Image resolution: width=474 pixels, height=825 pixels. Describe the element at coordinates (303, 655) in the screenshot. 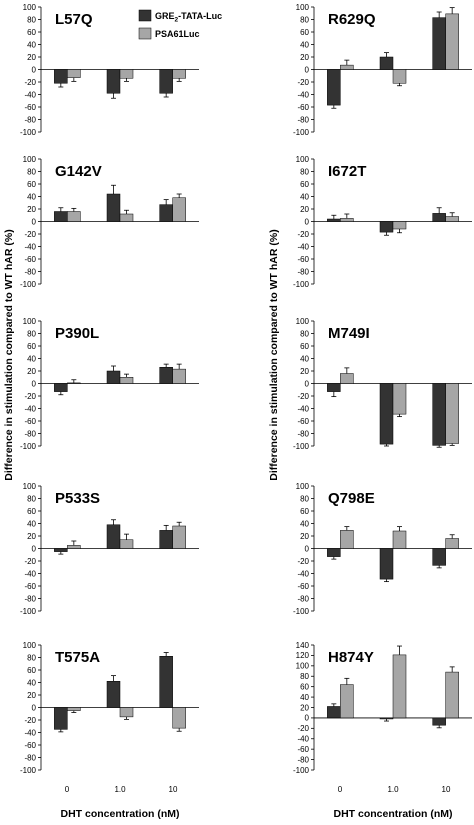

I see `y-tick-label: 120` at that location.